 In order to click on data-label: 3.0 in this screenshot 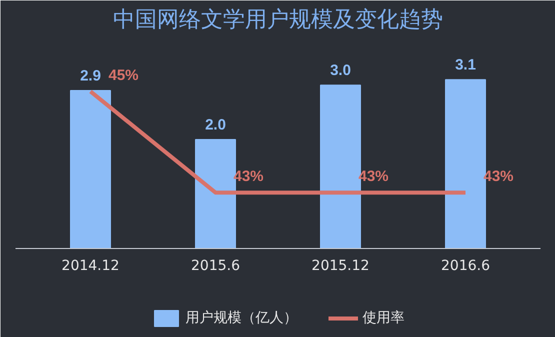, I will do `click(340, 71)`.